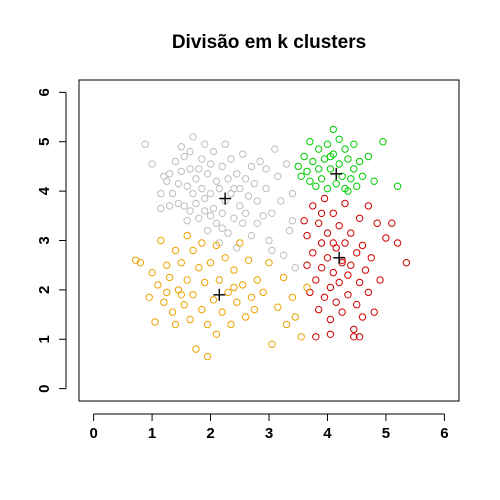 Image resolution: width=500 pixels, height=500 pixels. I want to click on x-tick-label: 5, so click(386, 433).